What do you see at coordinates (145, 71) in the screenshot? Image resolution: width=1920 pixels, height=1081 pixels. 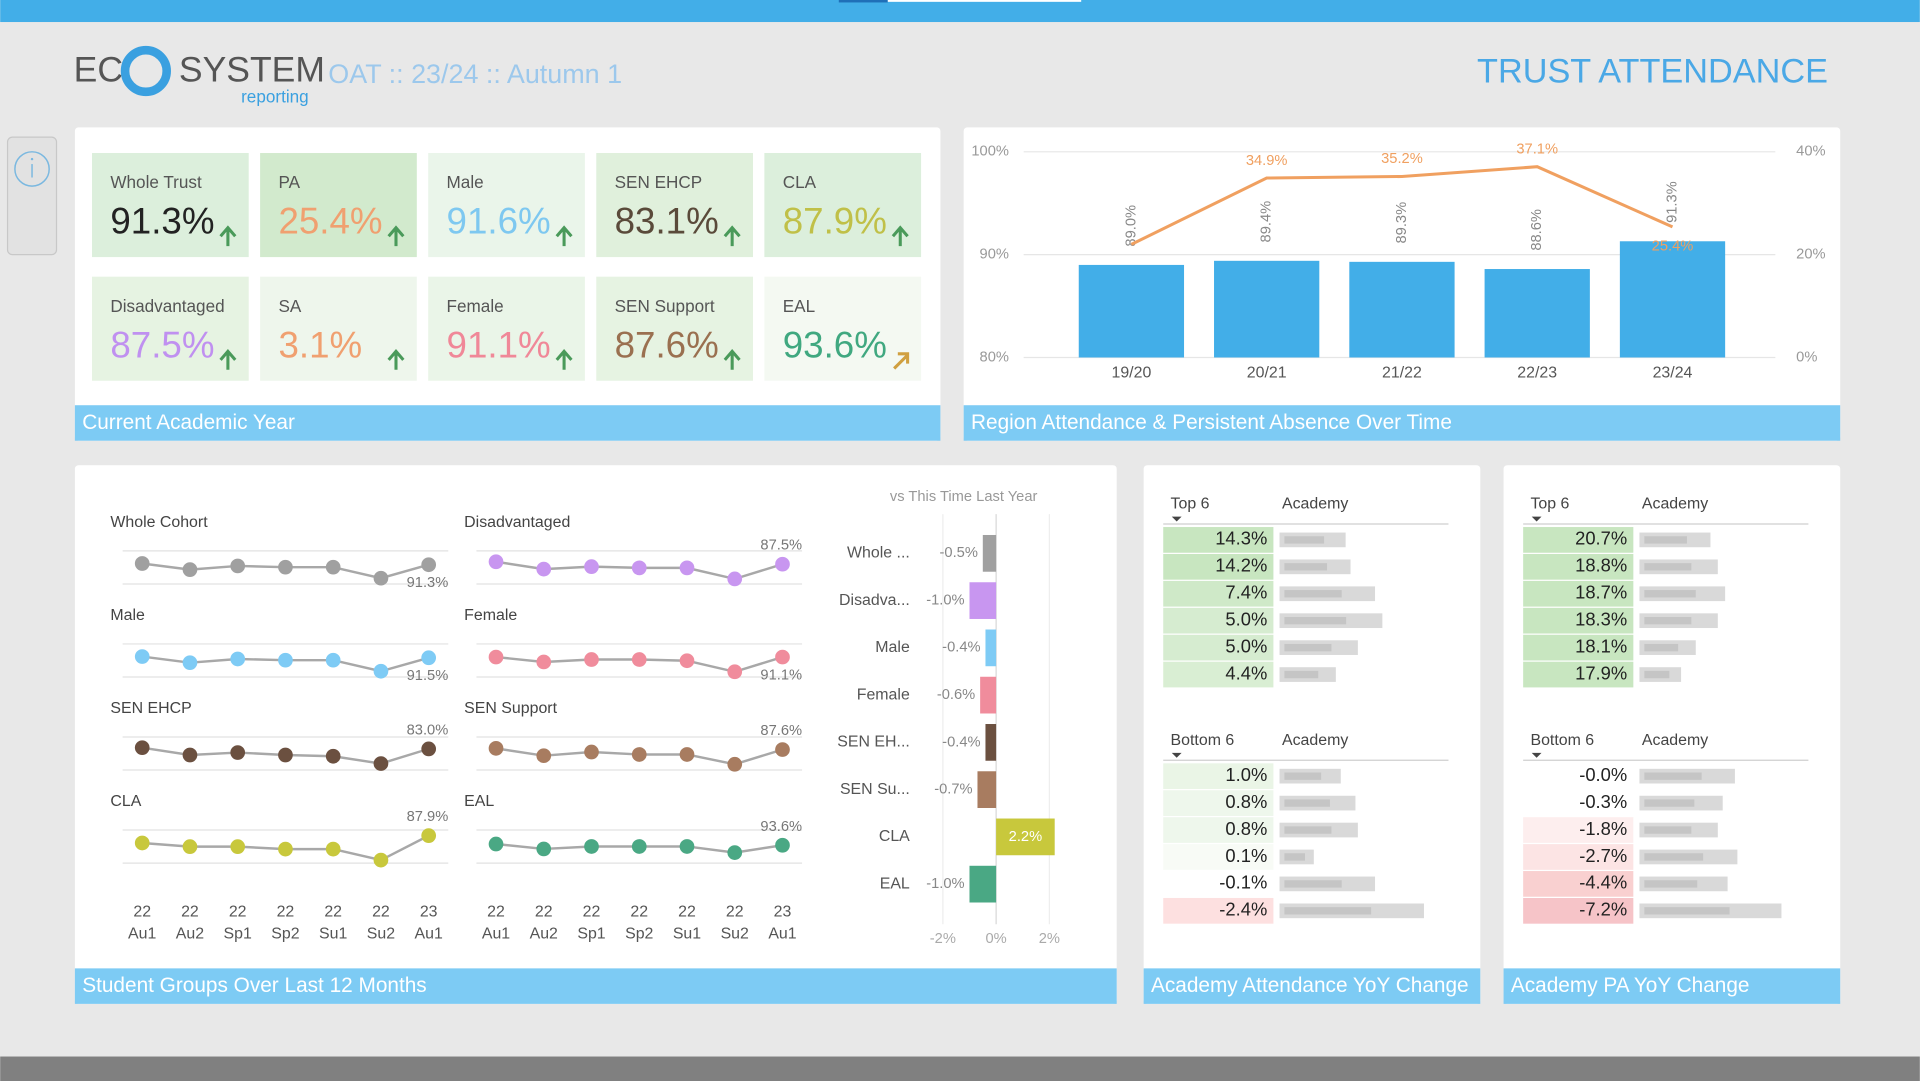 I see `logo-circle` at bounding box center [145, 71].